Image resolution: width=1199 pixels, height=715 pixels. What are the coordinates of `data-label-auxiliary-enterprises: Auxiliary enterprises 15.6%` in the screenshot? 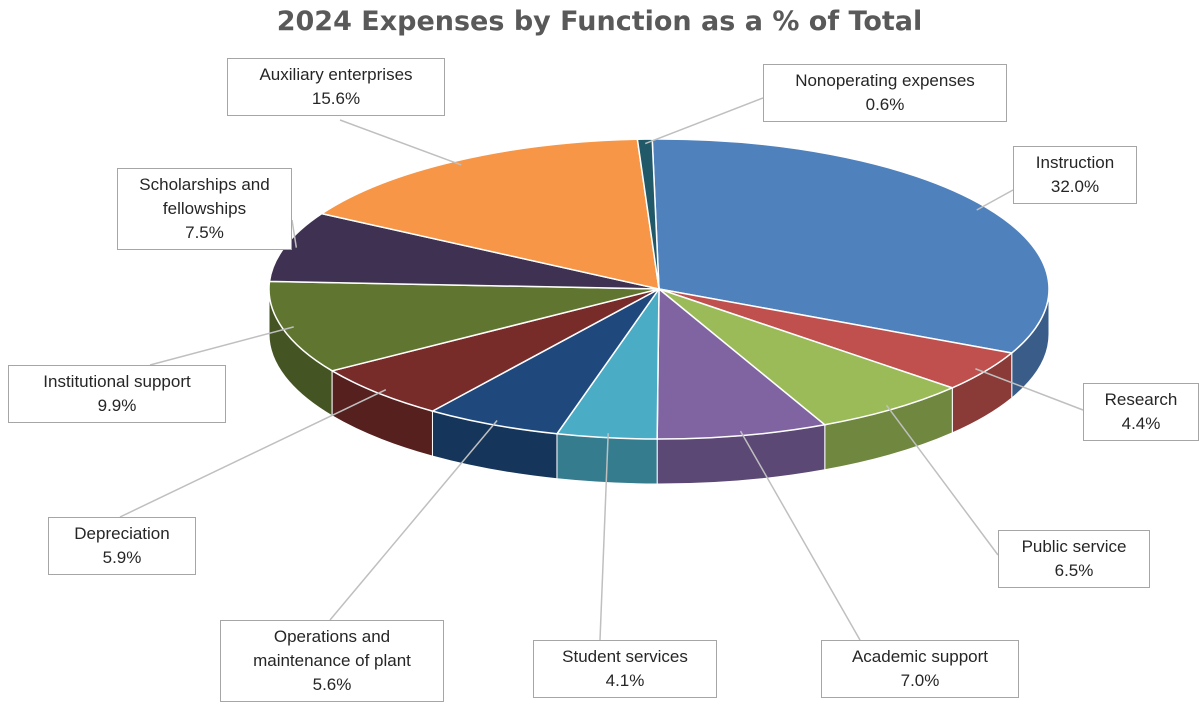 It's located at (336, 87).